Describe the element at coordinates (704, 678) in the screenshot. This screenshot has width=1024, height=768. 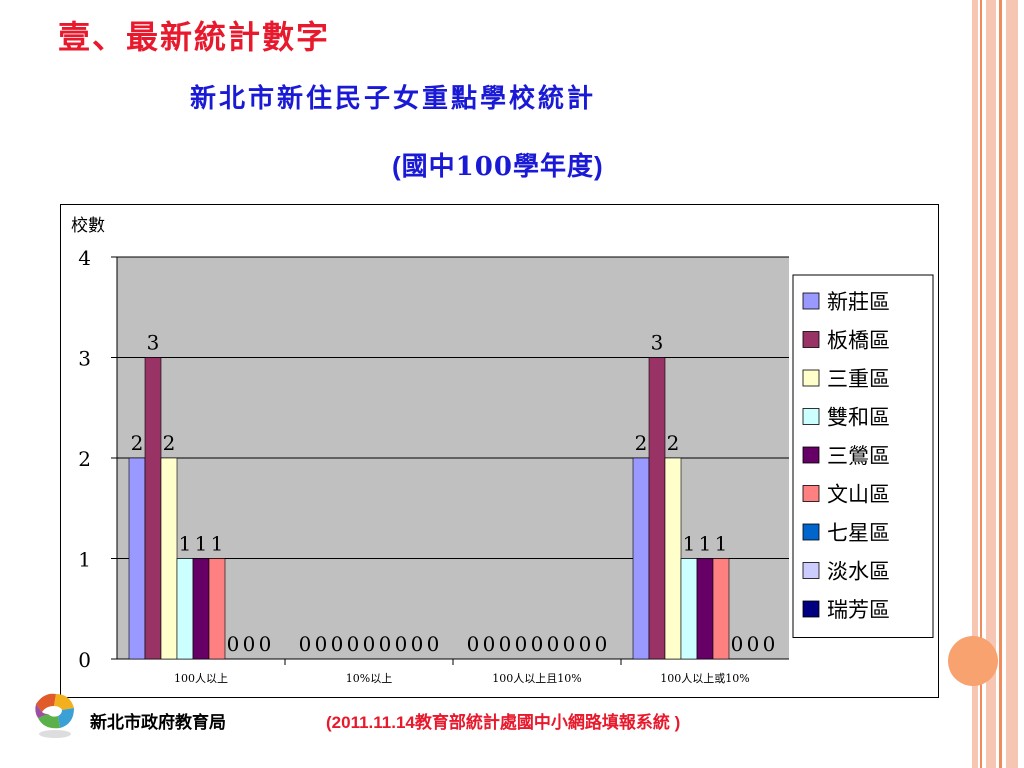
I see `x-tick-label: 100人以上或10%` at that location.